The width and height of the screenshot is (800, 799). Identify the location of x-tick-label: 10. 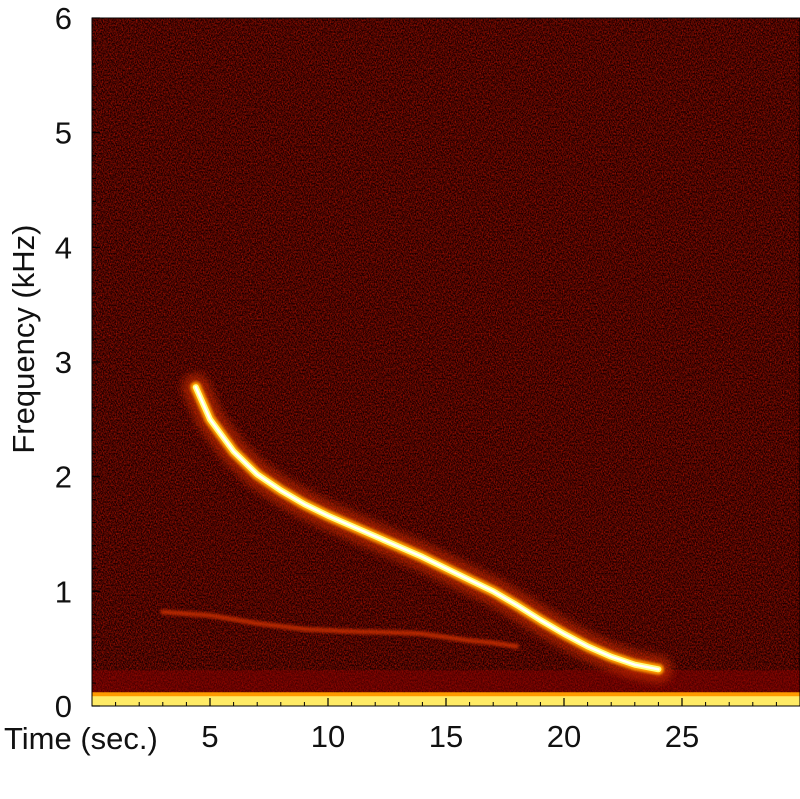
(328, 736).